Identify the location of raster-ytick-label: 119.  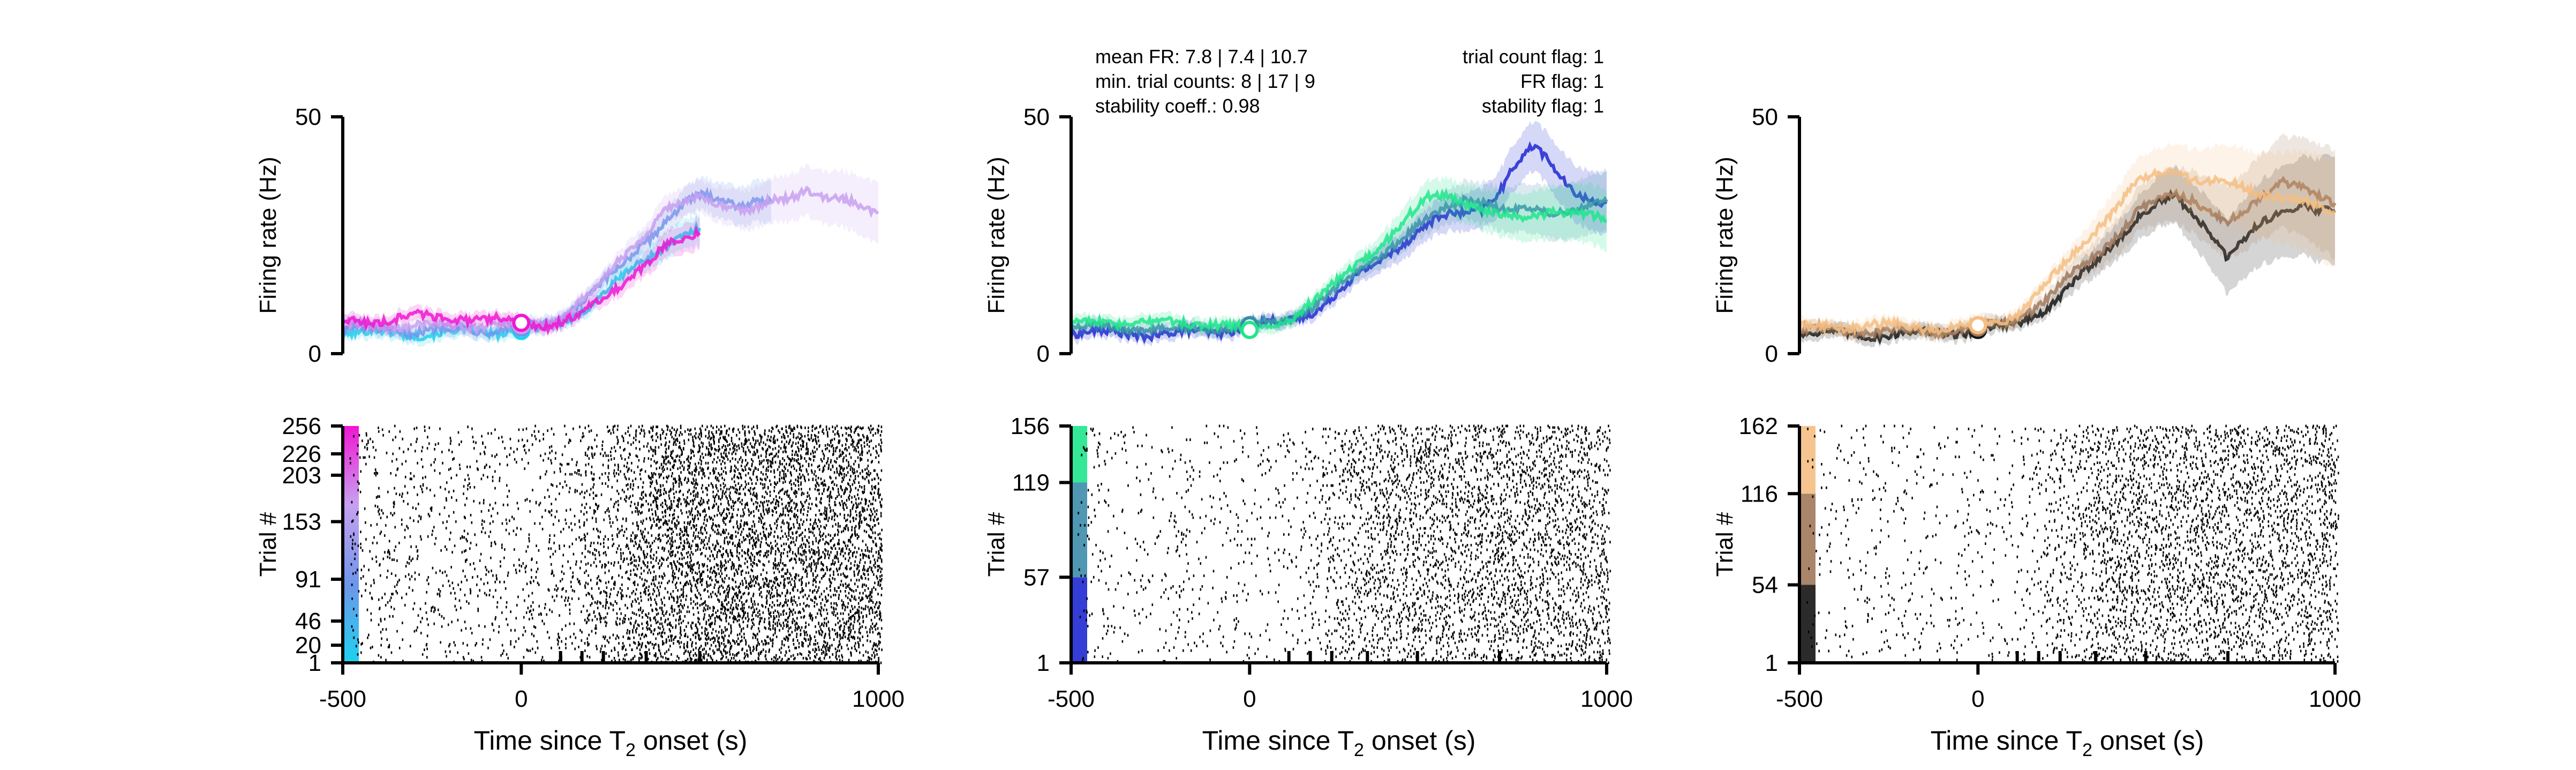
(1031, 483).